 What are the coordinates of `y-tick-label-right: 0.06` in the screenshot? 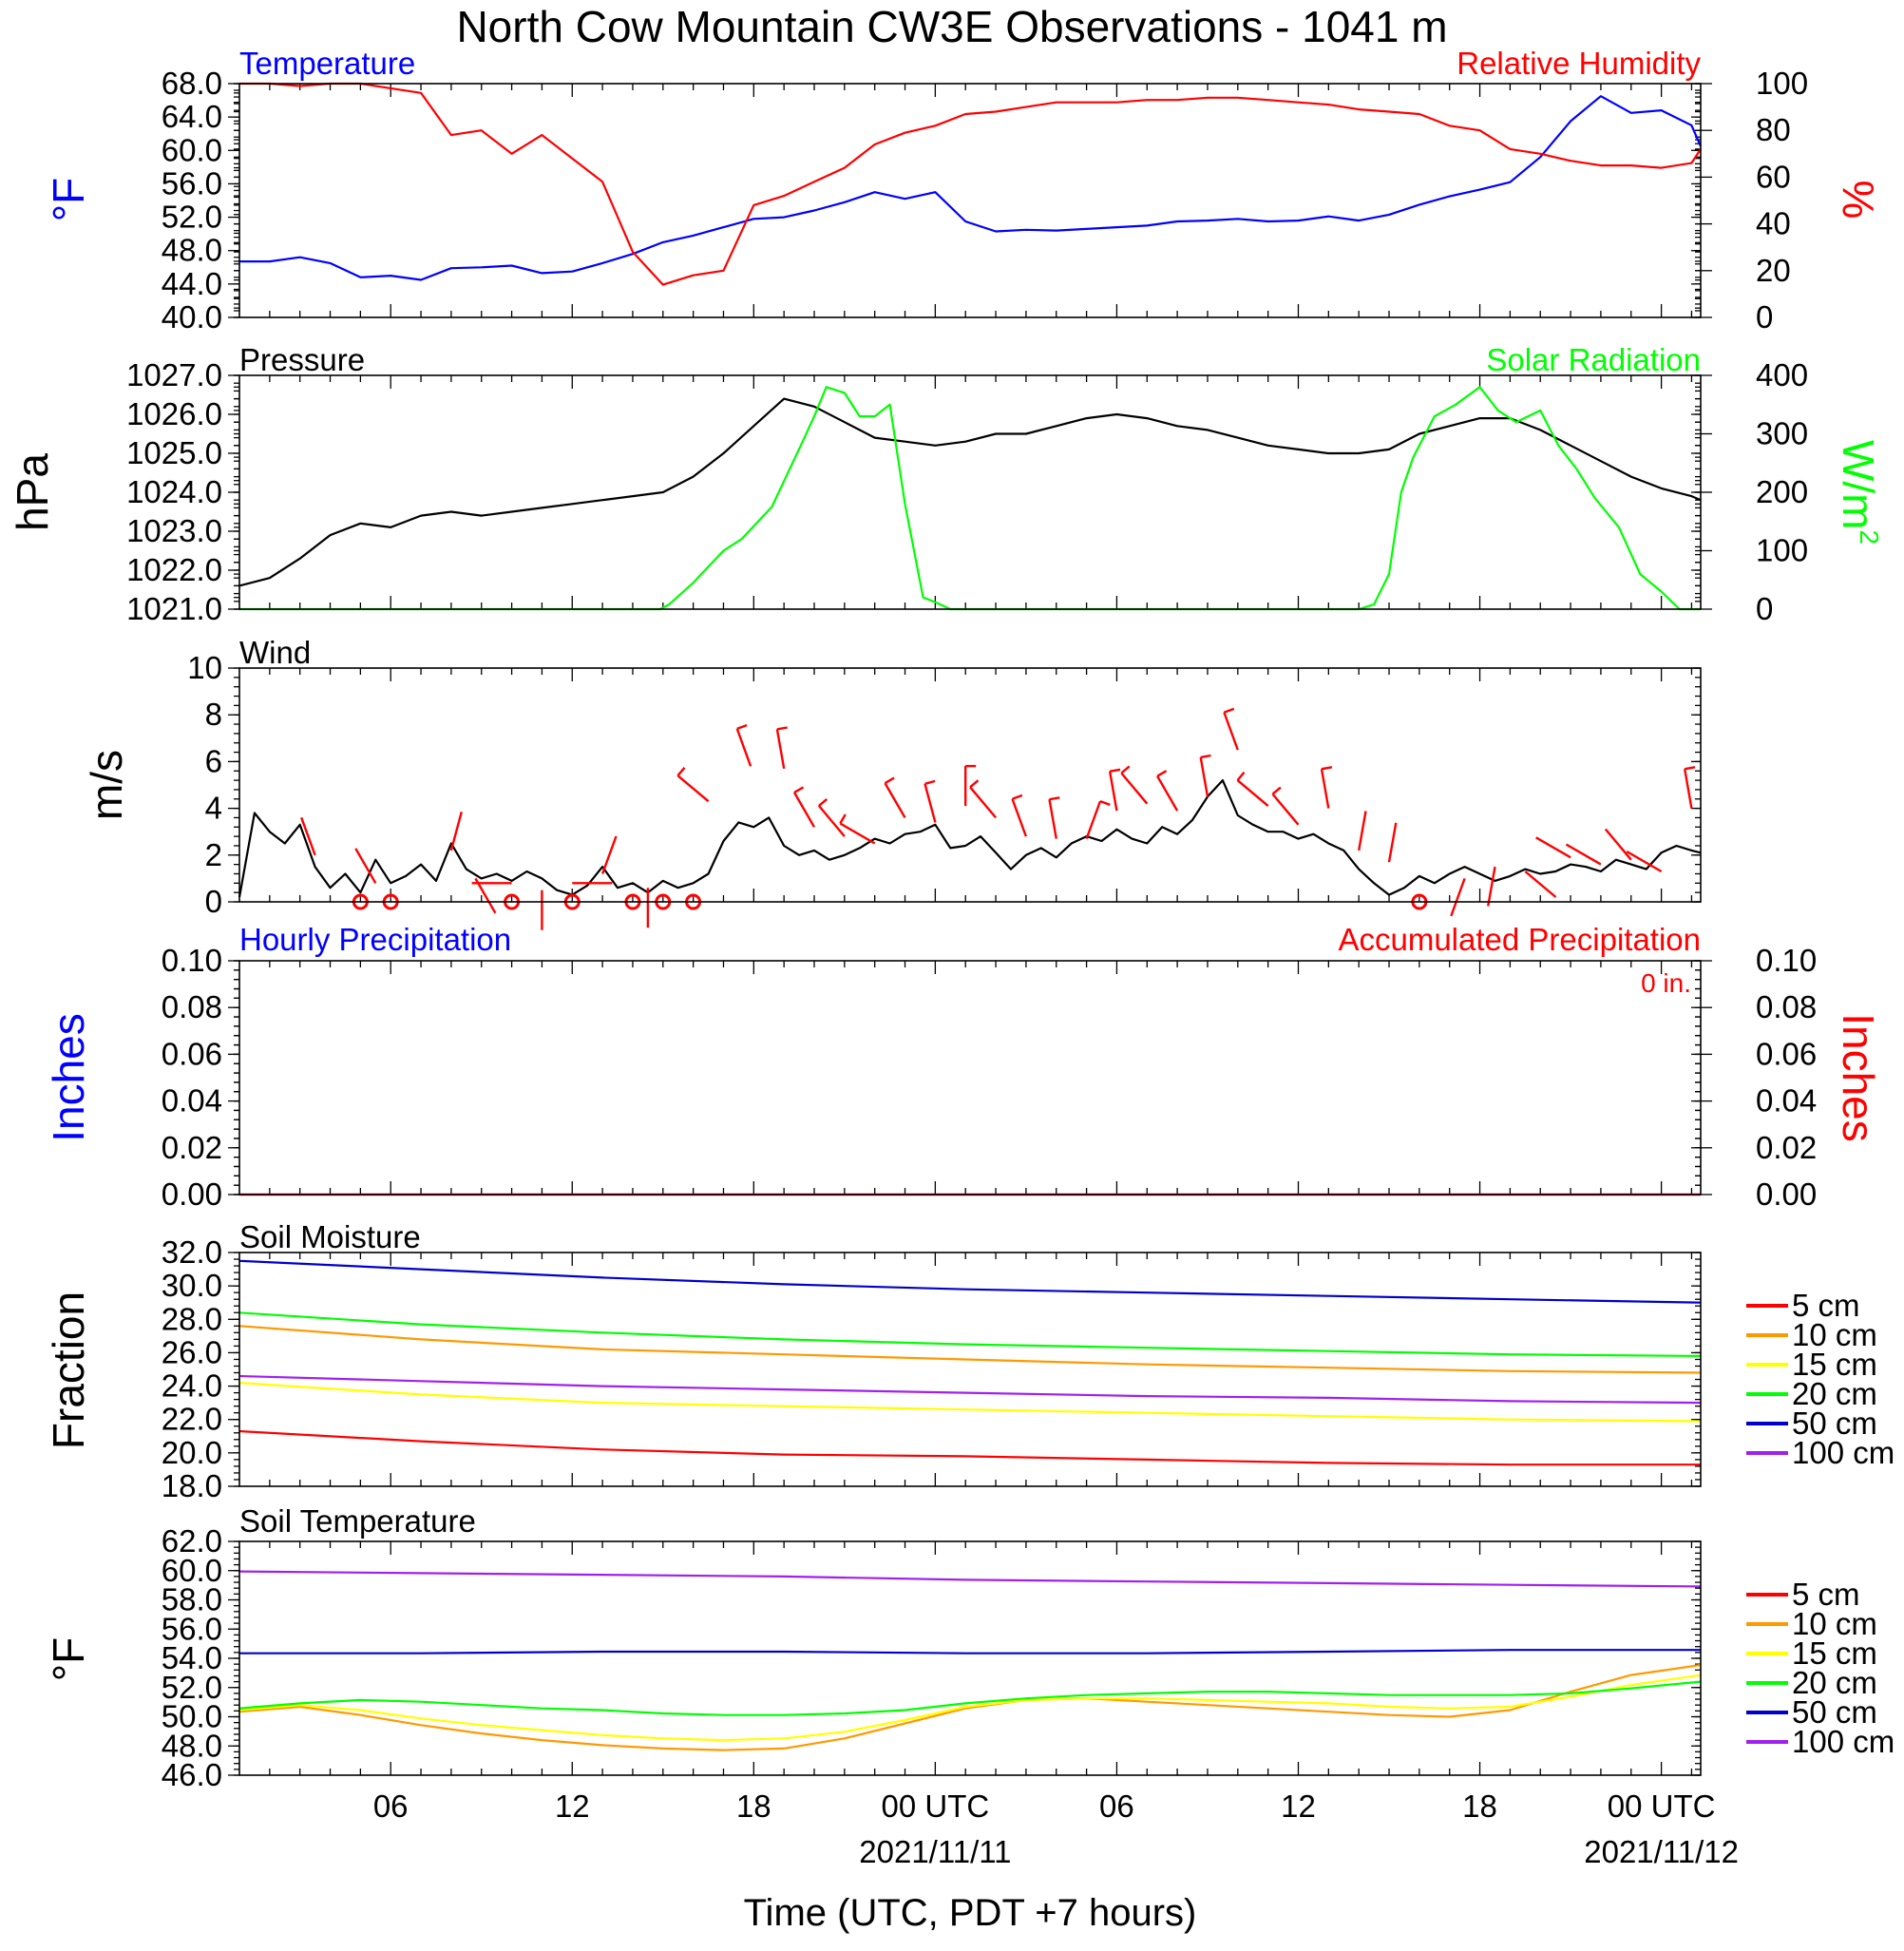 It's located at (1786, 1053).